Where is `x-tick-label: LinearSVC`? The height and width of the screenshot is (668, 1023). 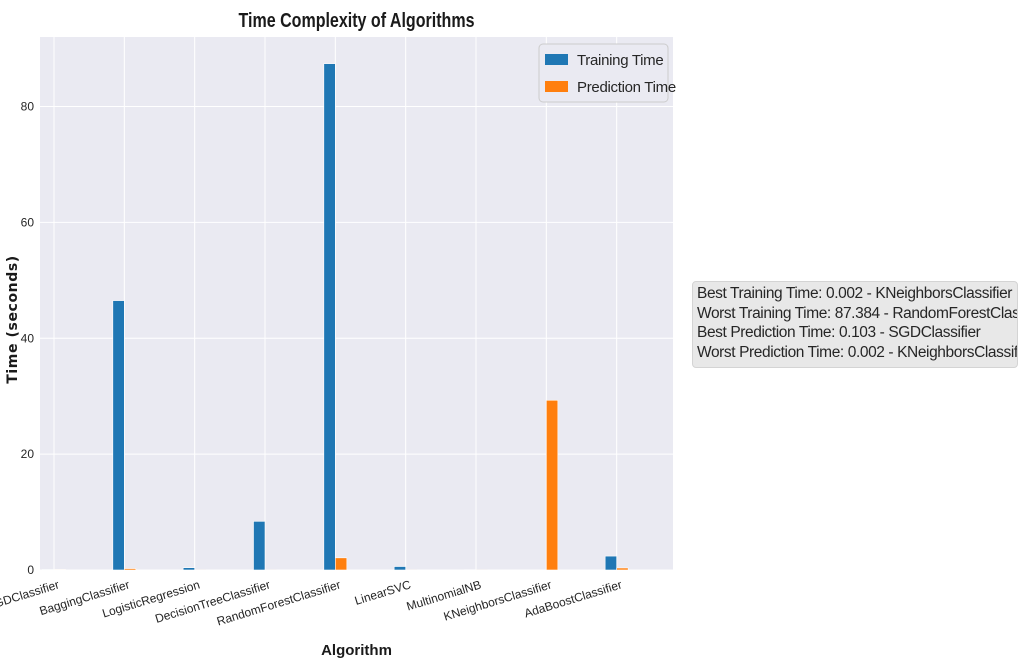 x-tick-label: LinearSVC is located at coordinates (383, 592).